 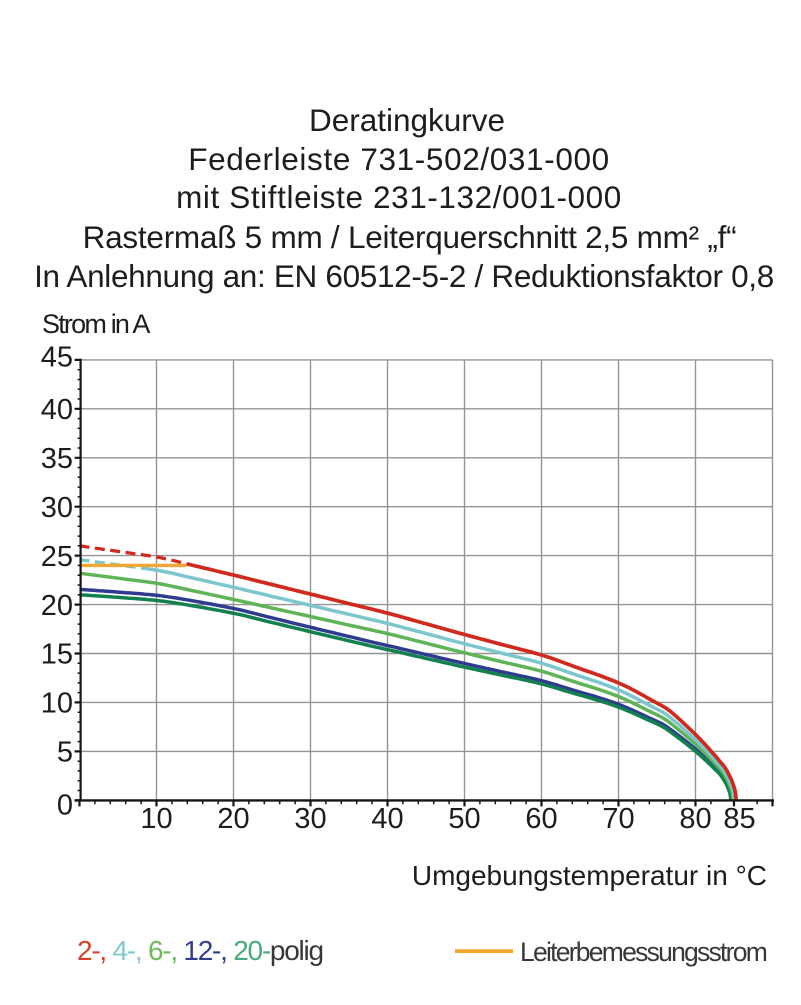 What do you see at coordinates (399, 197) in the screenshot?
I see `svg-text:mit Stiftleiste 231-132/001-00: mit Stiftleiste 231-132/001-000` at bounding box center [399, 197].